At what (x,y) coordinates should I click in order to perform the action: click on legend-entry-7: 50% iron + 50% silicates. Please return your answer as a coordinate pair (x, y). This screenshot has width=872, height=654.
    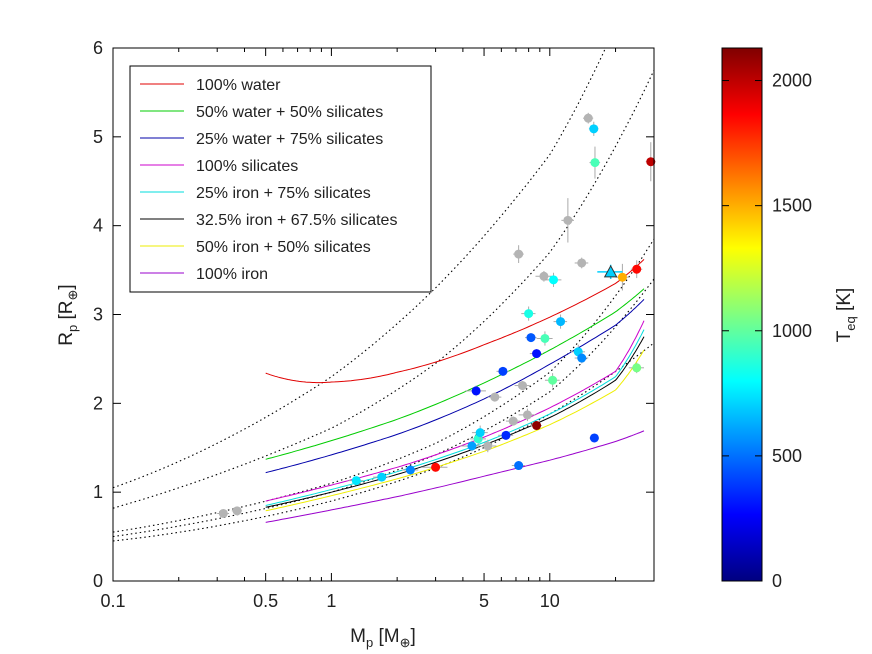
    Looking at the image, I should click on (255, 247).